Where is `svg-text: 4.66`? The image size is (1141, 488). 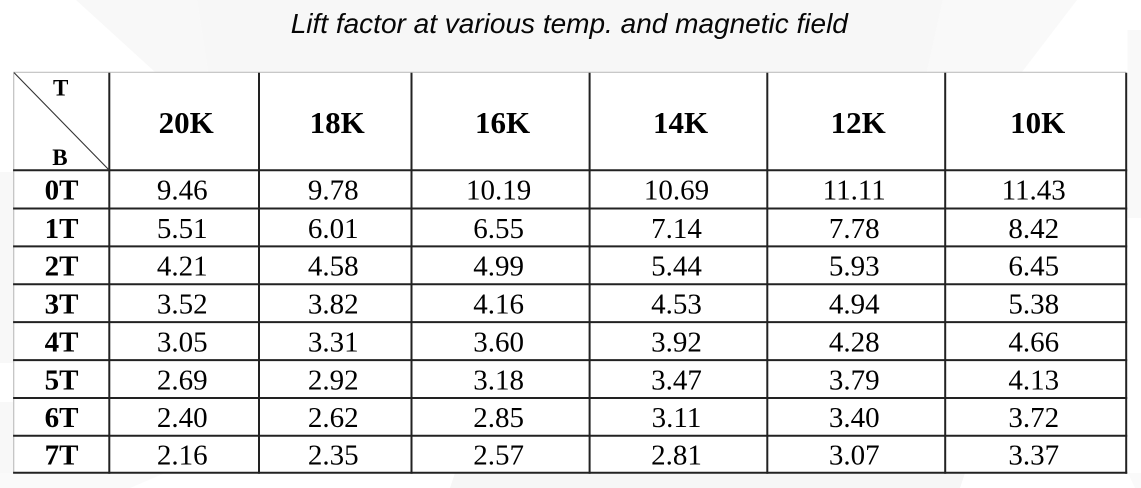 svg-text: 4.66 is located at coordinates (1033, 342).